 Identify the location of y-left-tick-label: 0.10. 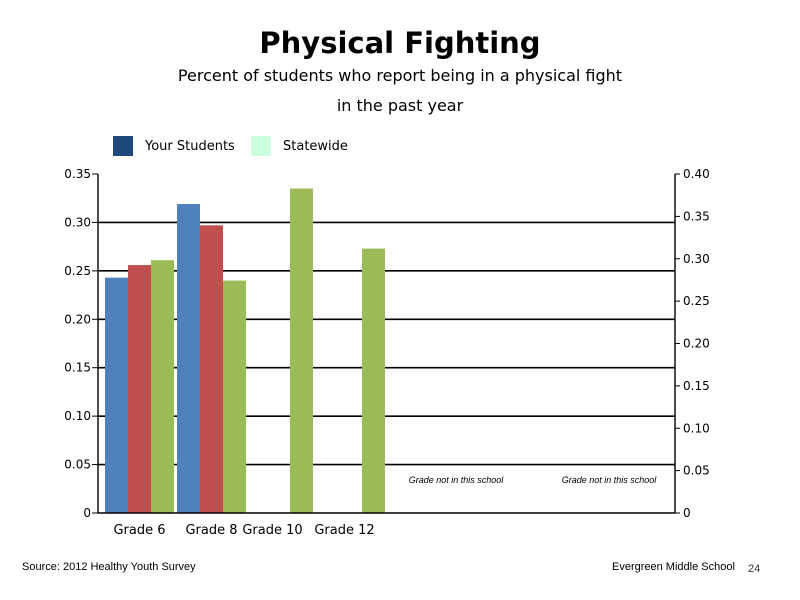
(77, 416).